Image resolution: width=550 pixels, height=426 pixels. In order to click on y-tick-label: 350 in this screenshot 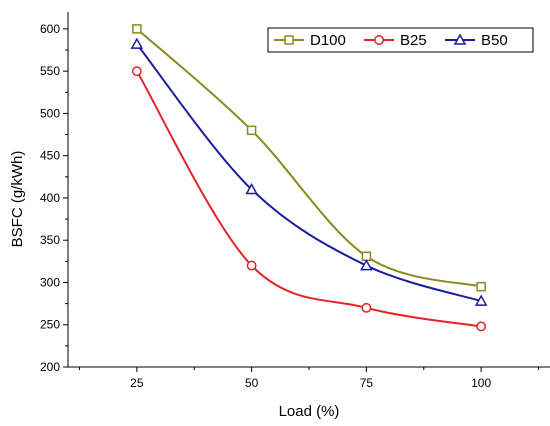, I will do `click(50, 240)`.